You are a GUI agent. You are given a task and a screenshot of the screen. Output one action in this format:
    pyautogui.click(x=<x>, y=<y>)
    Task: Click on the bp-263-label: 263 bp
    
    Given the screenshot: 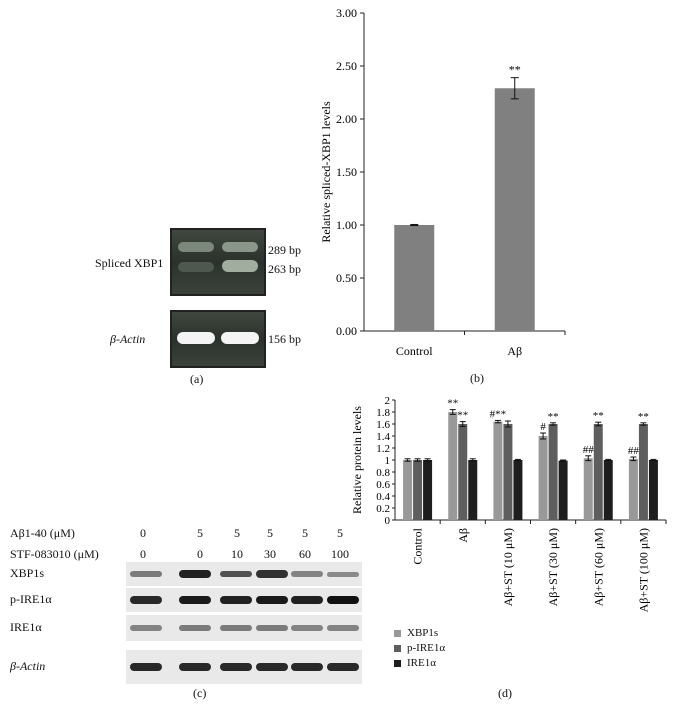 What is the action you would take?
    pyautogui.click(x=284, y=269)
    